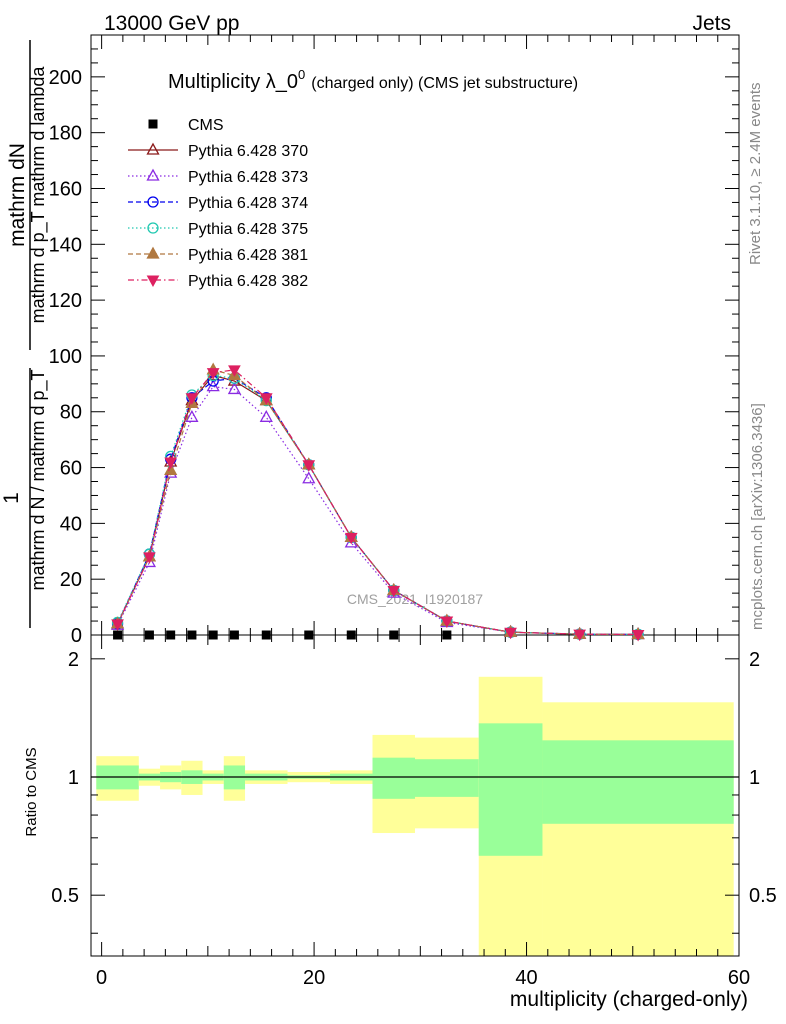 The height and width of the screenshot is (1024, 786). Describe the element at coordinates (186, 125) in the screenshot. I see `legend-entry-0: CMS` at that location.